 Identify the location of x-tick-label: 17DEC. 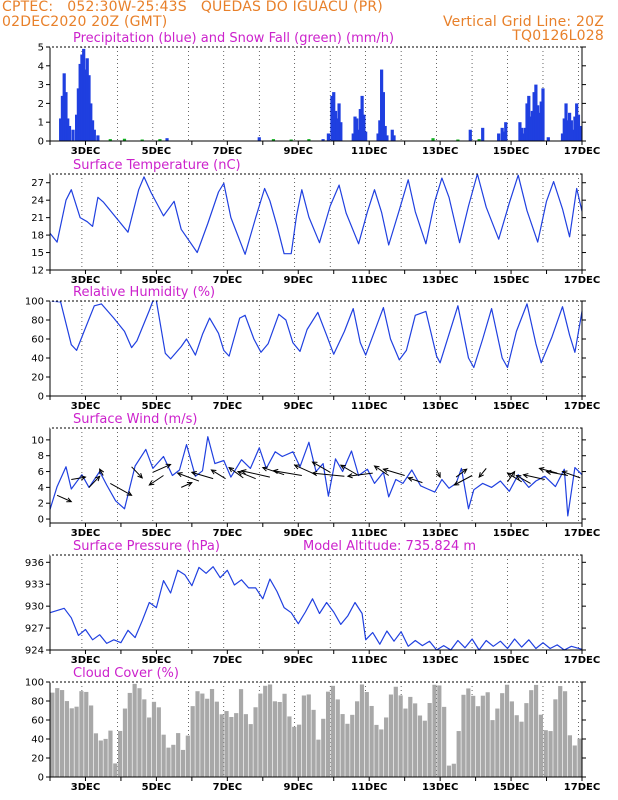
(582, 533).